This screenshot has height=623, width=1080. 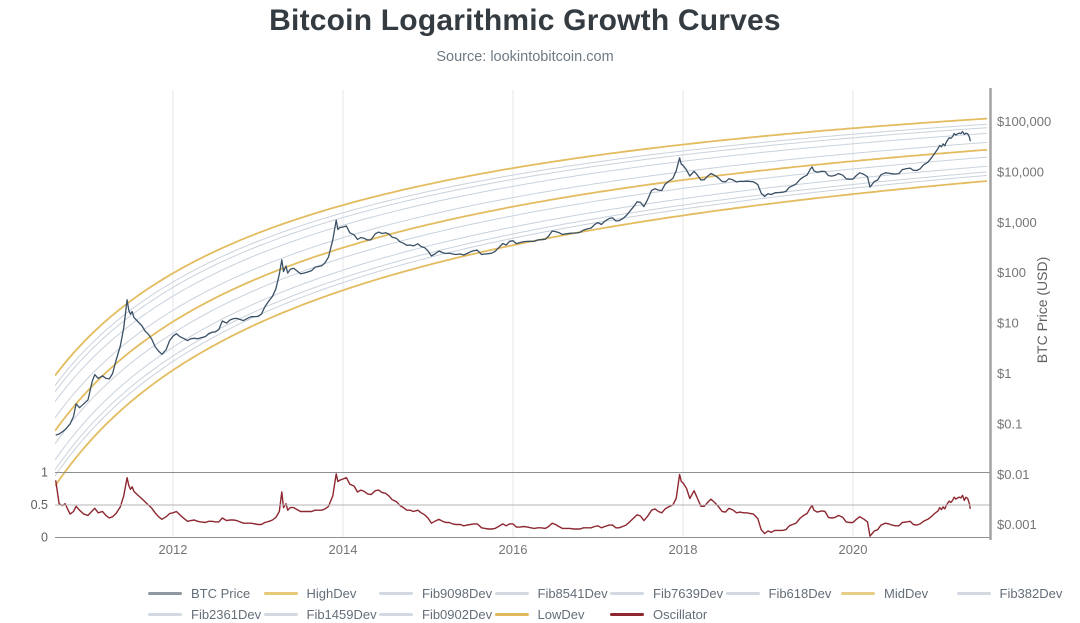 I want to click on y-tick-label: $10,000, so click(x=1020, y=171).